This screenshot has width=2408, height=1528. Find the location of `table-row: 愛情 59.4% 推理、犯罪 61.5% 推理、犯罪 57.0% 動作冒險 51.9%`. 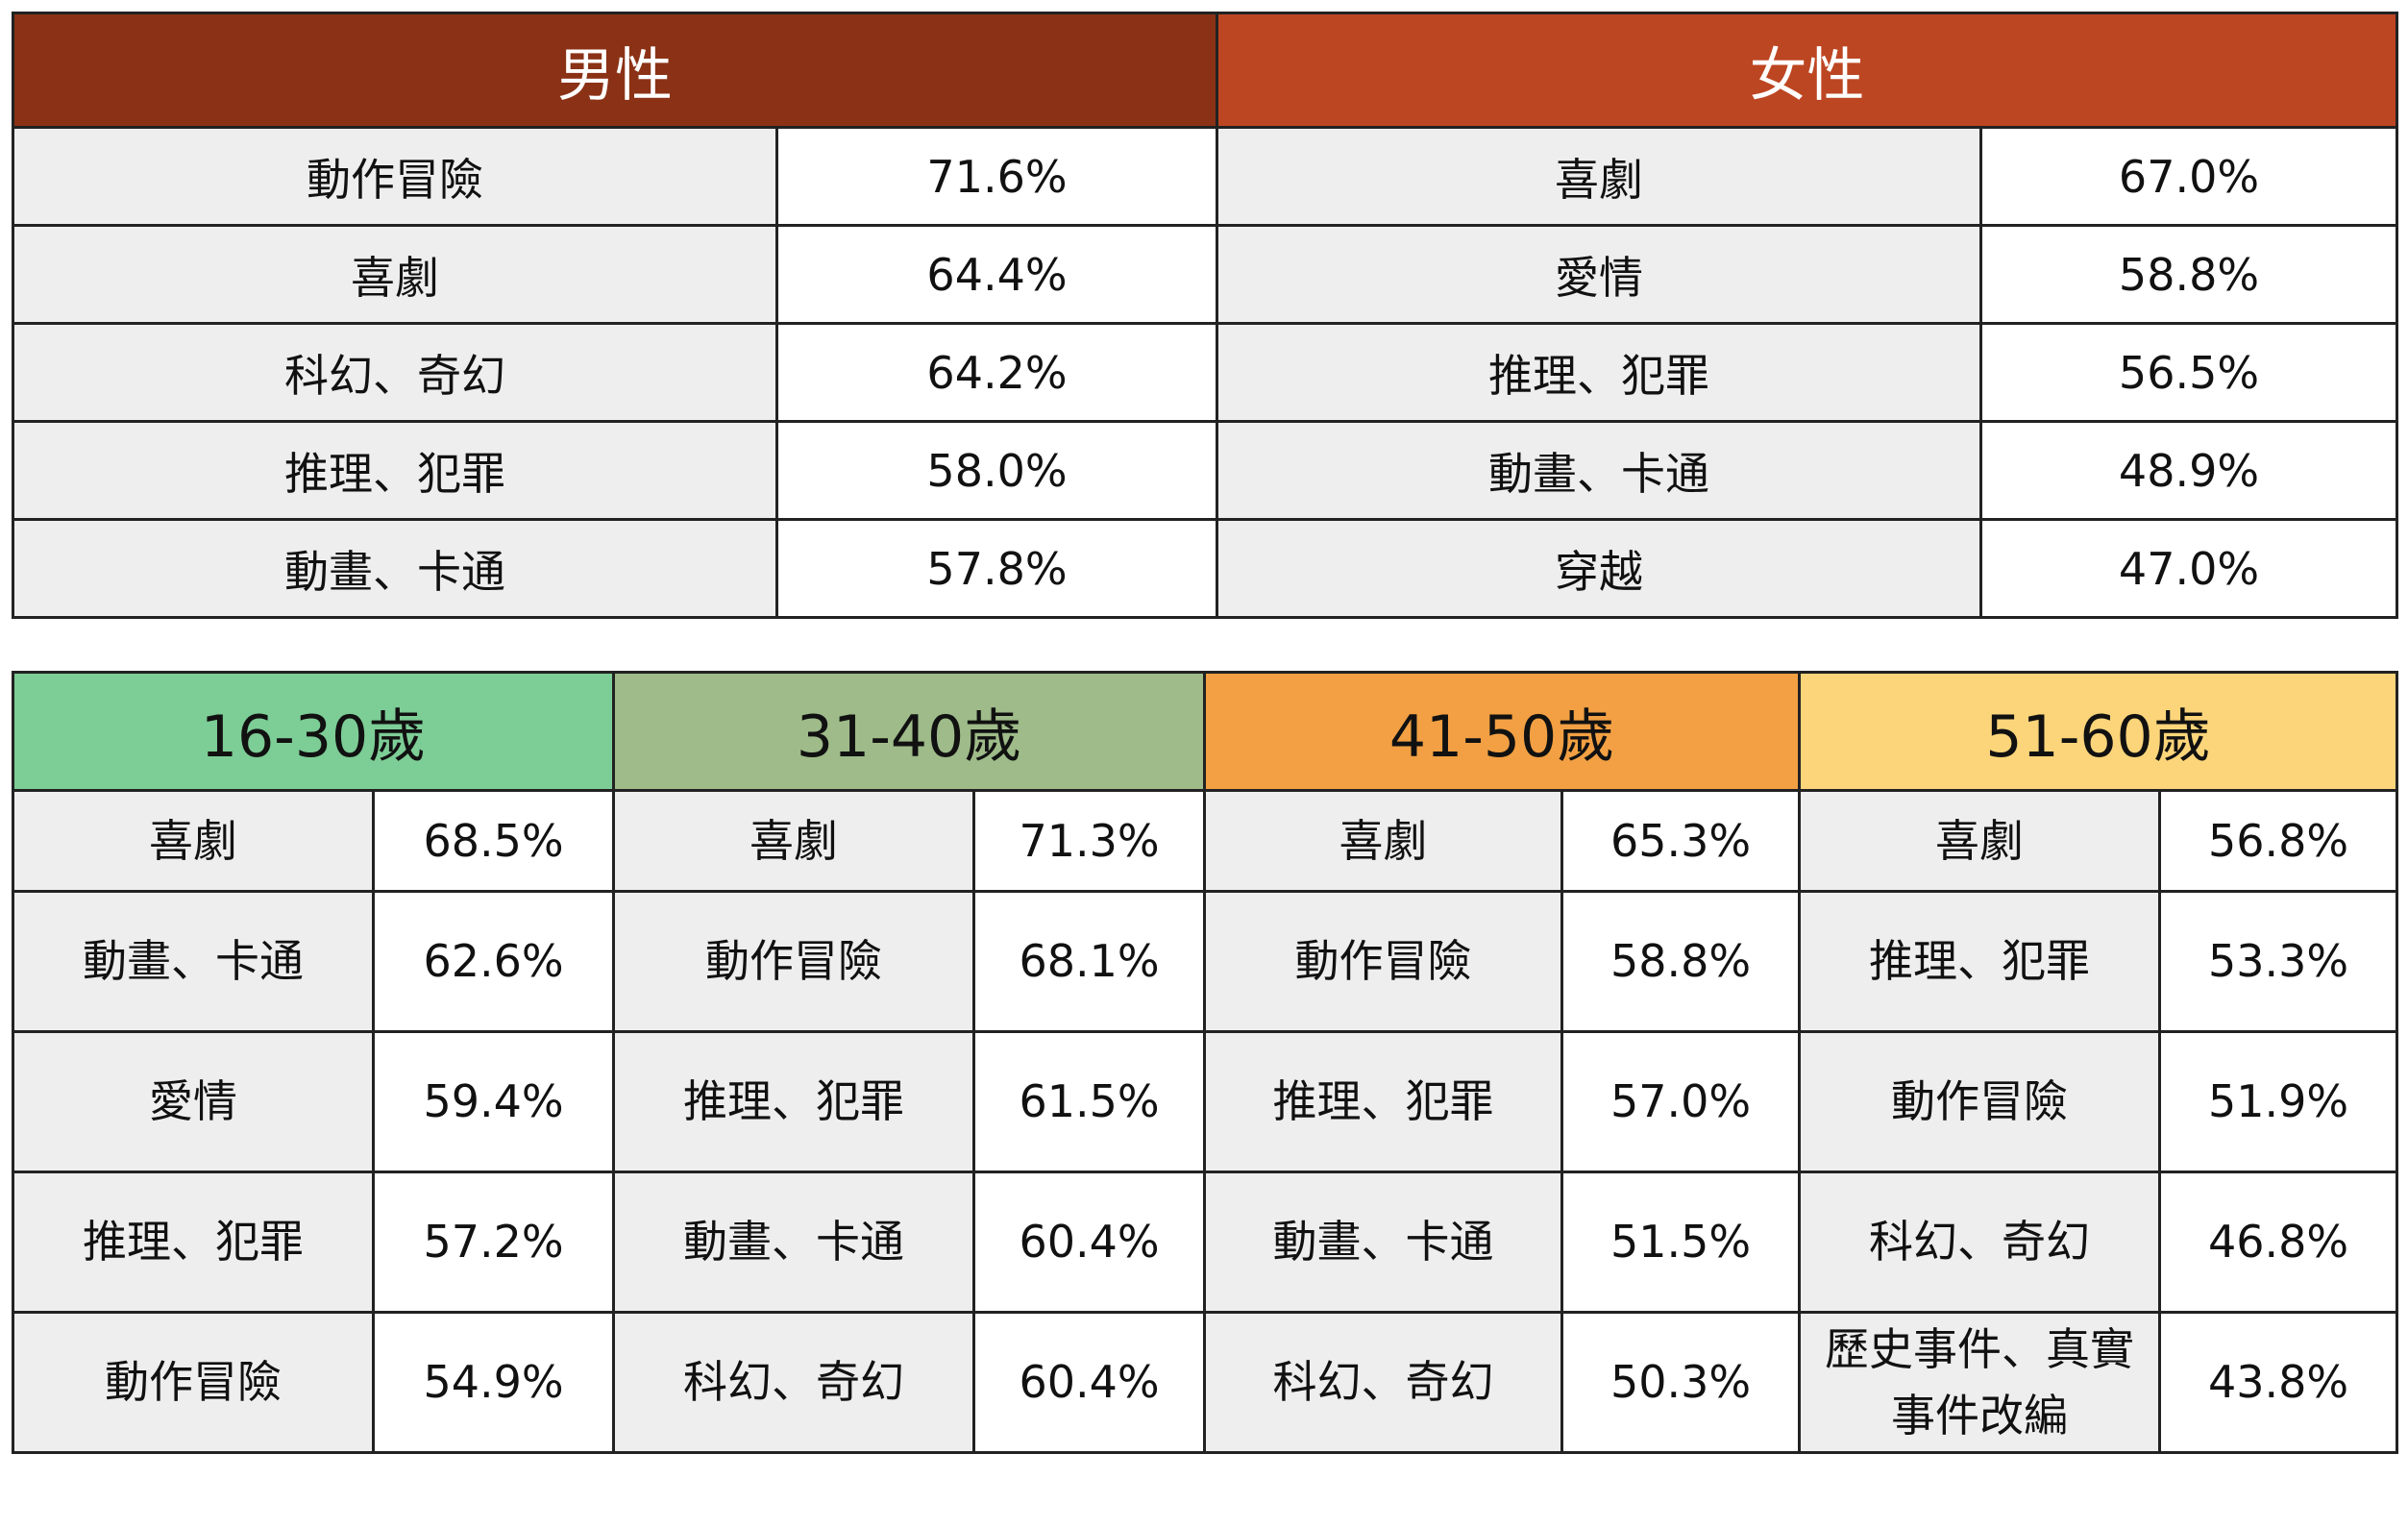

table-row: 愛情 59.4% 推理、犯罪 61.5% 推理、犯罪 57.0% 動作冒險 51.9% is located at coordinates (1206, 1101).